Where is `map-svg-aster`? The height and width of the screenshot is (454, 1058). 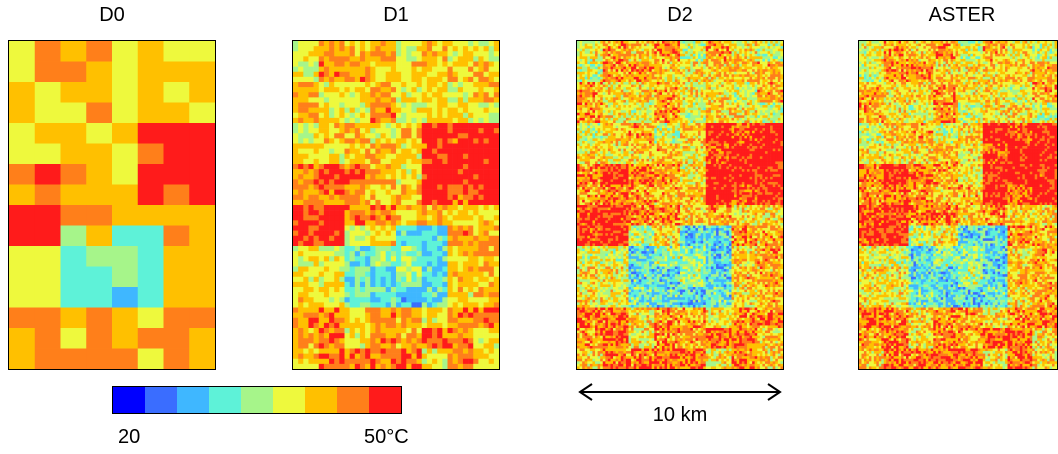
map-svg-aster is located at coordinates (958, 205).